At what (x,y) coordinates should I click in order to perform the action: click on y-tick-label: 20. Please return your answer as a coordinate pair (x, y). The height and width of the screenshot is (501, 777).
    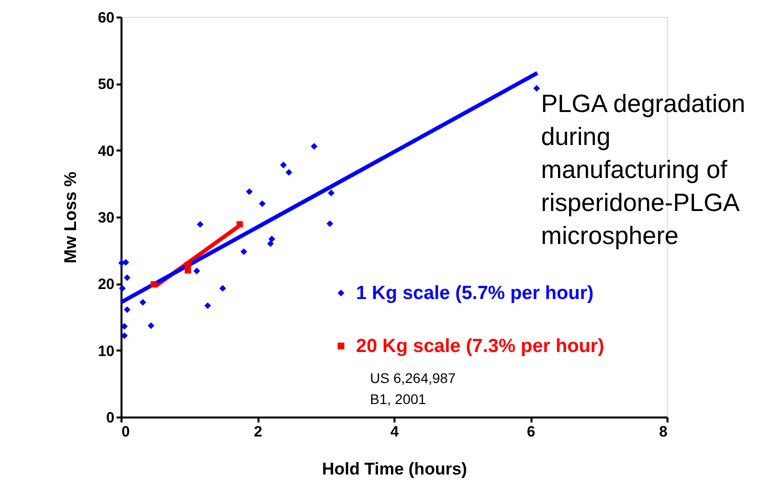
    Looking at the image, I should click on (106, 285).